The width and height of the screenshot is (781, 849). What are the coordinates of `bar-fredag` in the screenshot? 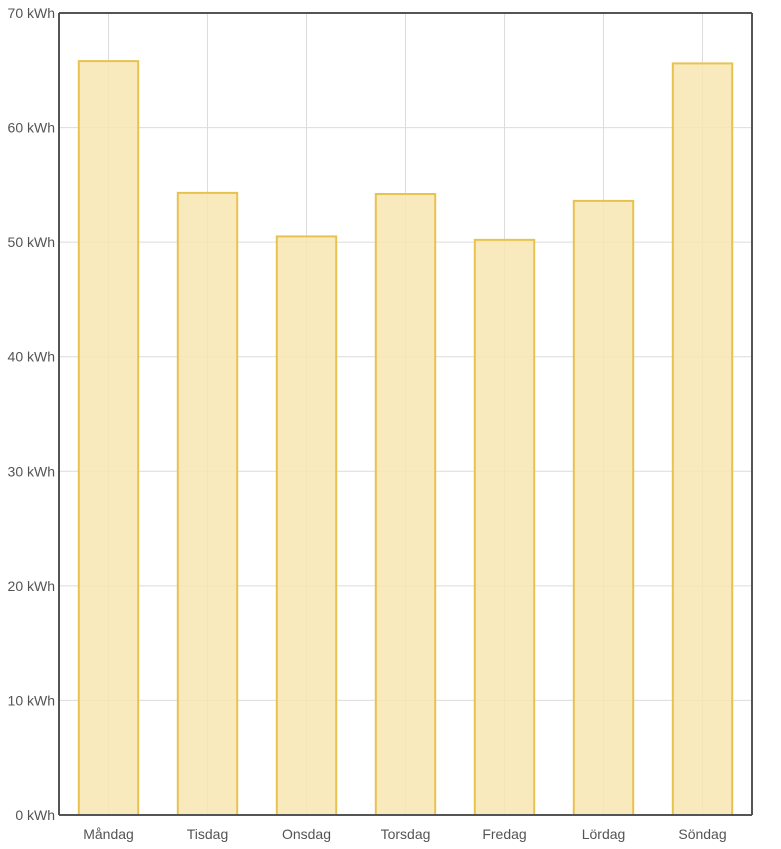 It's located at (504, 527).